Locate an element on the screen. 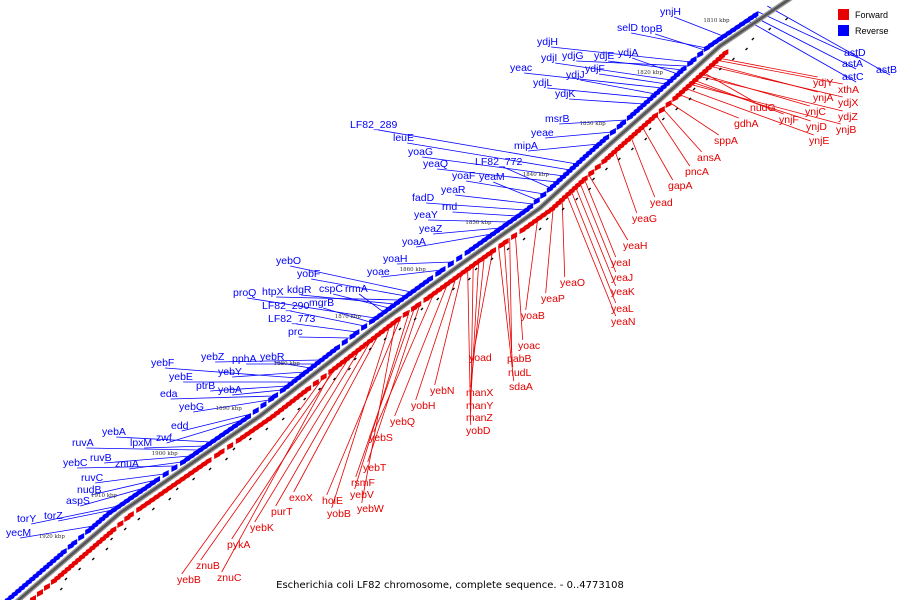 Image resolution: width=900 pixels, height=600 pixels. reverse-gene-label: yebA is located at coordinates (114, 432).